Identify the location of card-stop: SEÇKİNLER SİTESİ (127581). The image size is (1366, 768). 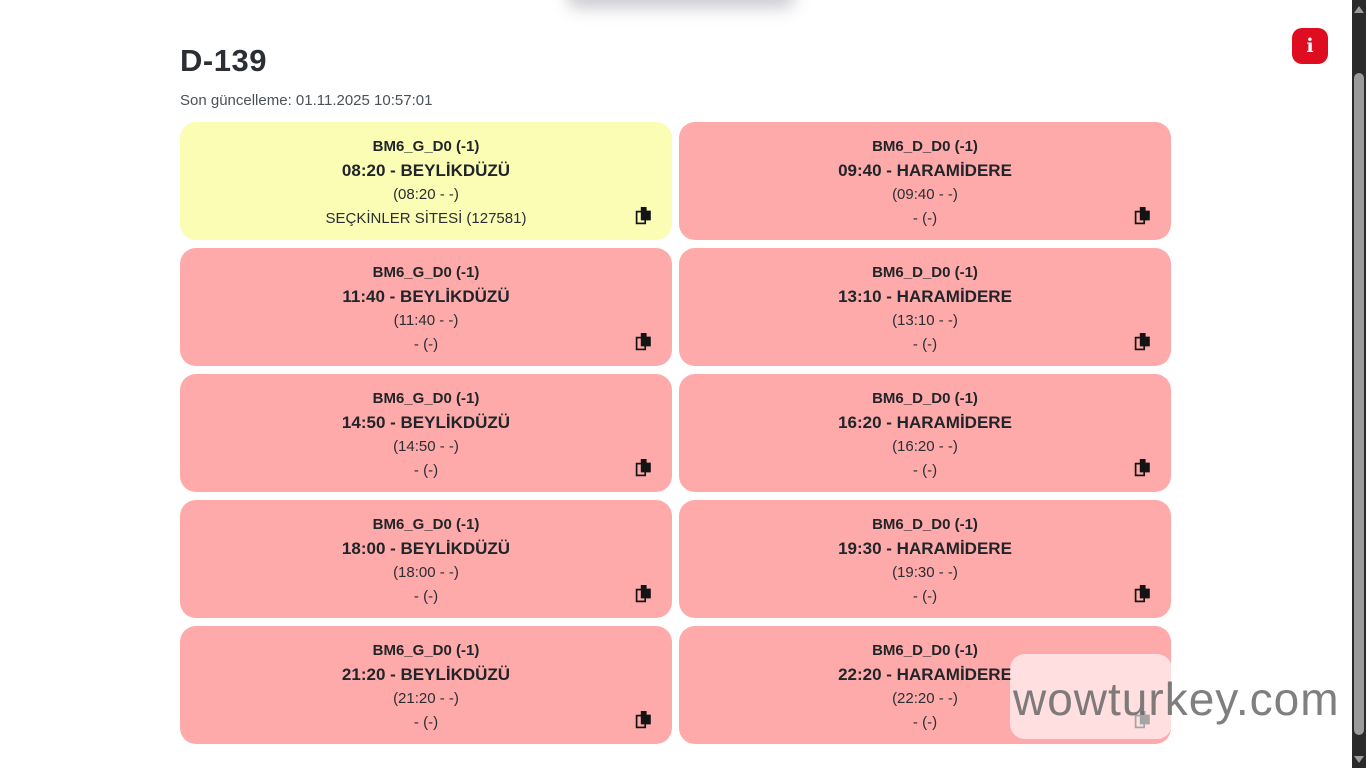
(426, 218).